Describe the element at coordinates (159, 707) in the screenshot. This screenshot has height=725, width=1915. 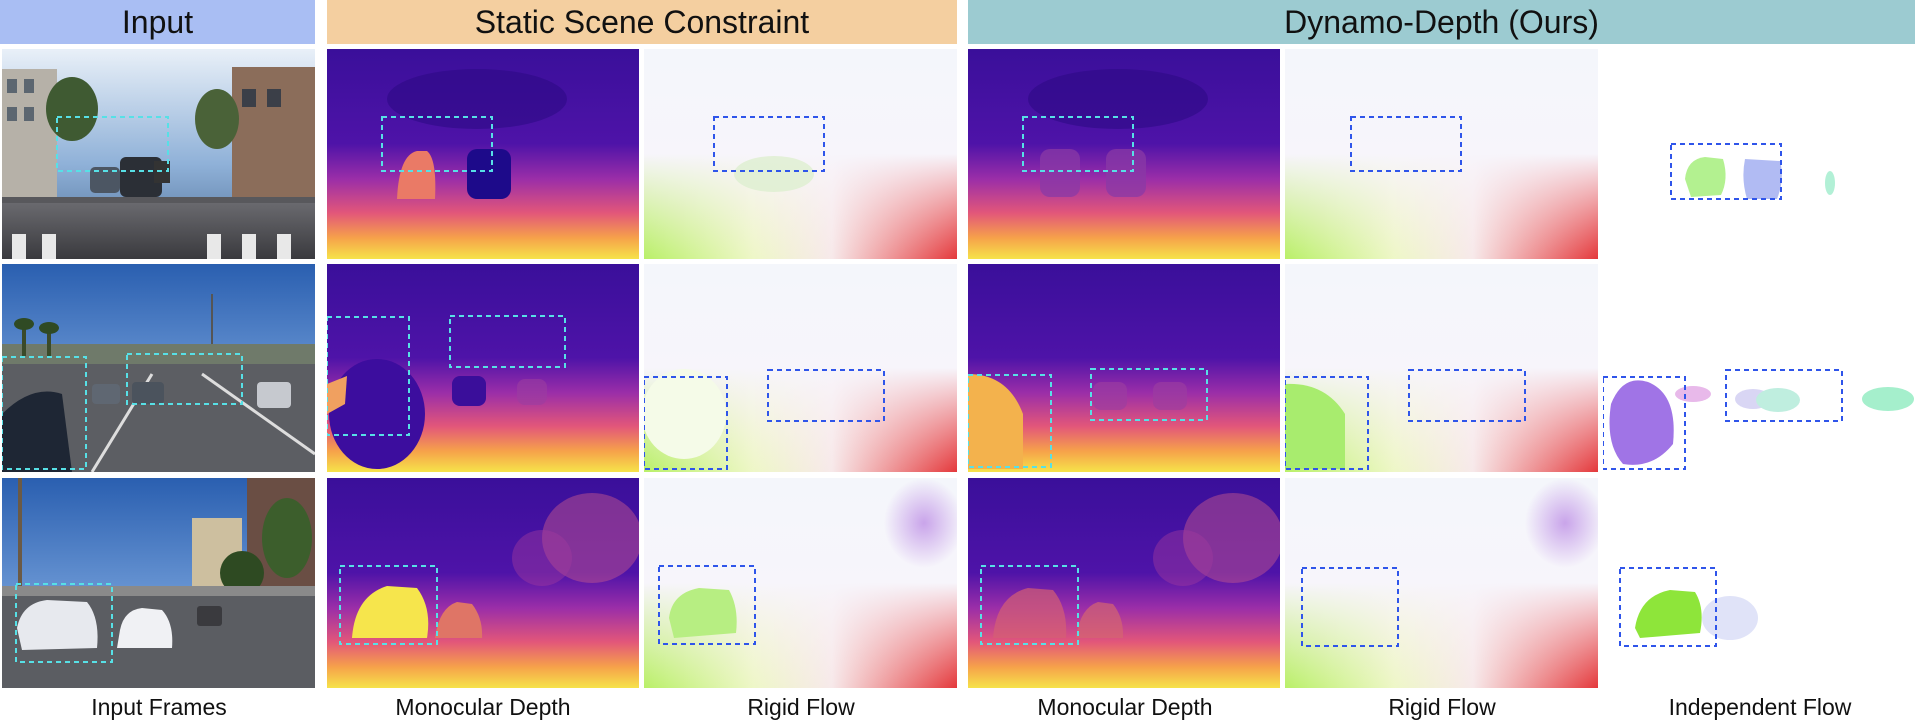
I see `caption-input-frames: Input Frames` at that location.